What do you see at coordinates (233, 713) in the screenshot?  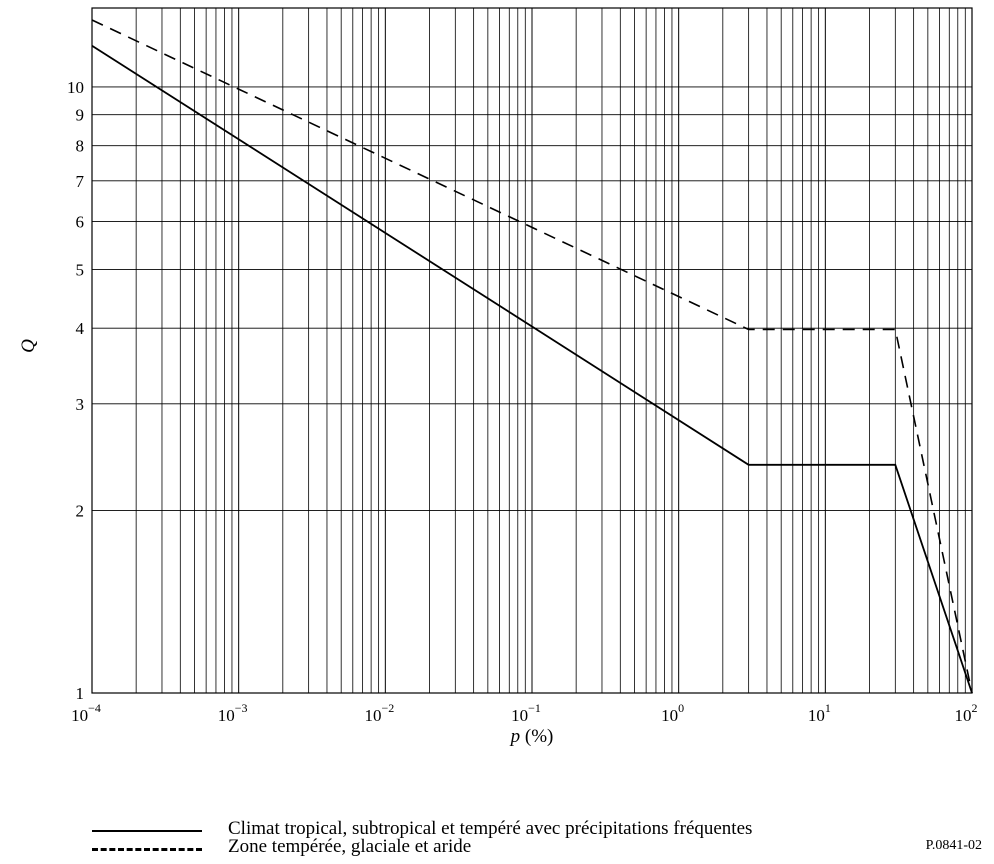 I see `x-tick-label: 10⁻³` at bounding box center [233, 713].